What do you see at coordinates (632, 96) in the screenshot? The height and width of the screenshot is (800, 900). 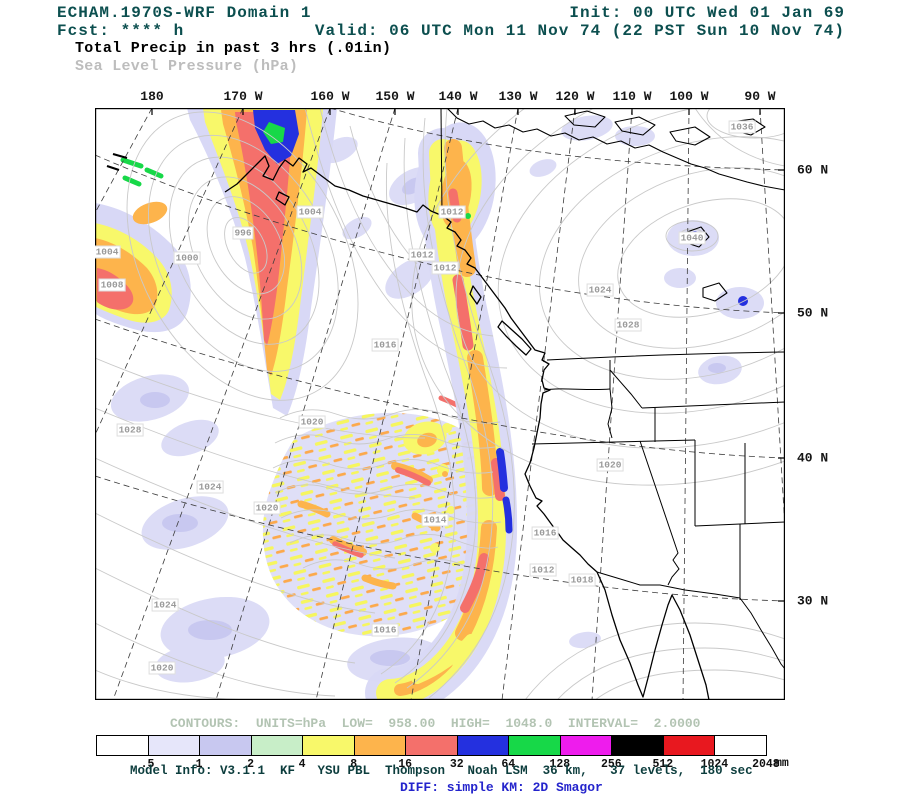 I see `lon-tick-label: 110 W` at bounding box center [632, 96].